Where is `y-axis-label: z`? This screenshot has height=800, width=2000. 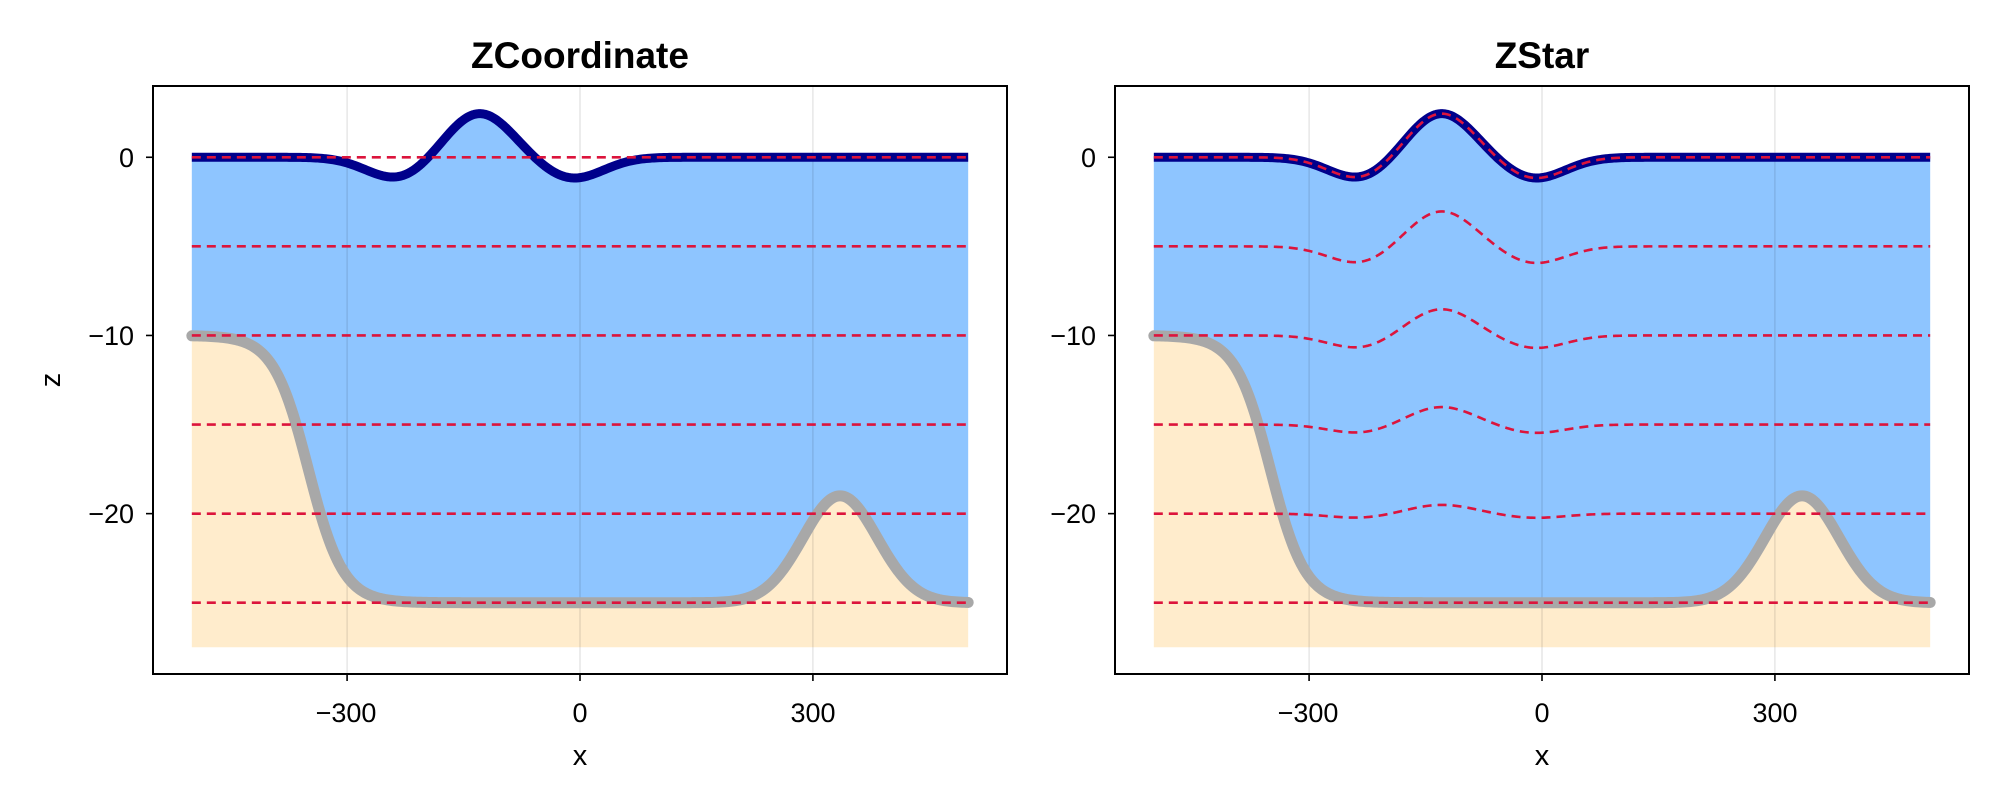
y-axis-label: z is located at coordinates (51, 380).